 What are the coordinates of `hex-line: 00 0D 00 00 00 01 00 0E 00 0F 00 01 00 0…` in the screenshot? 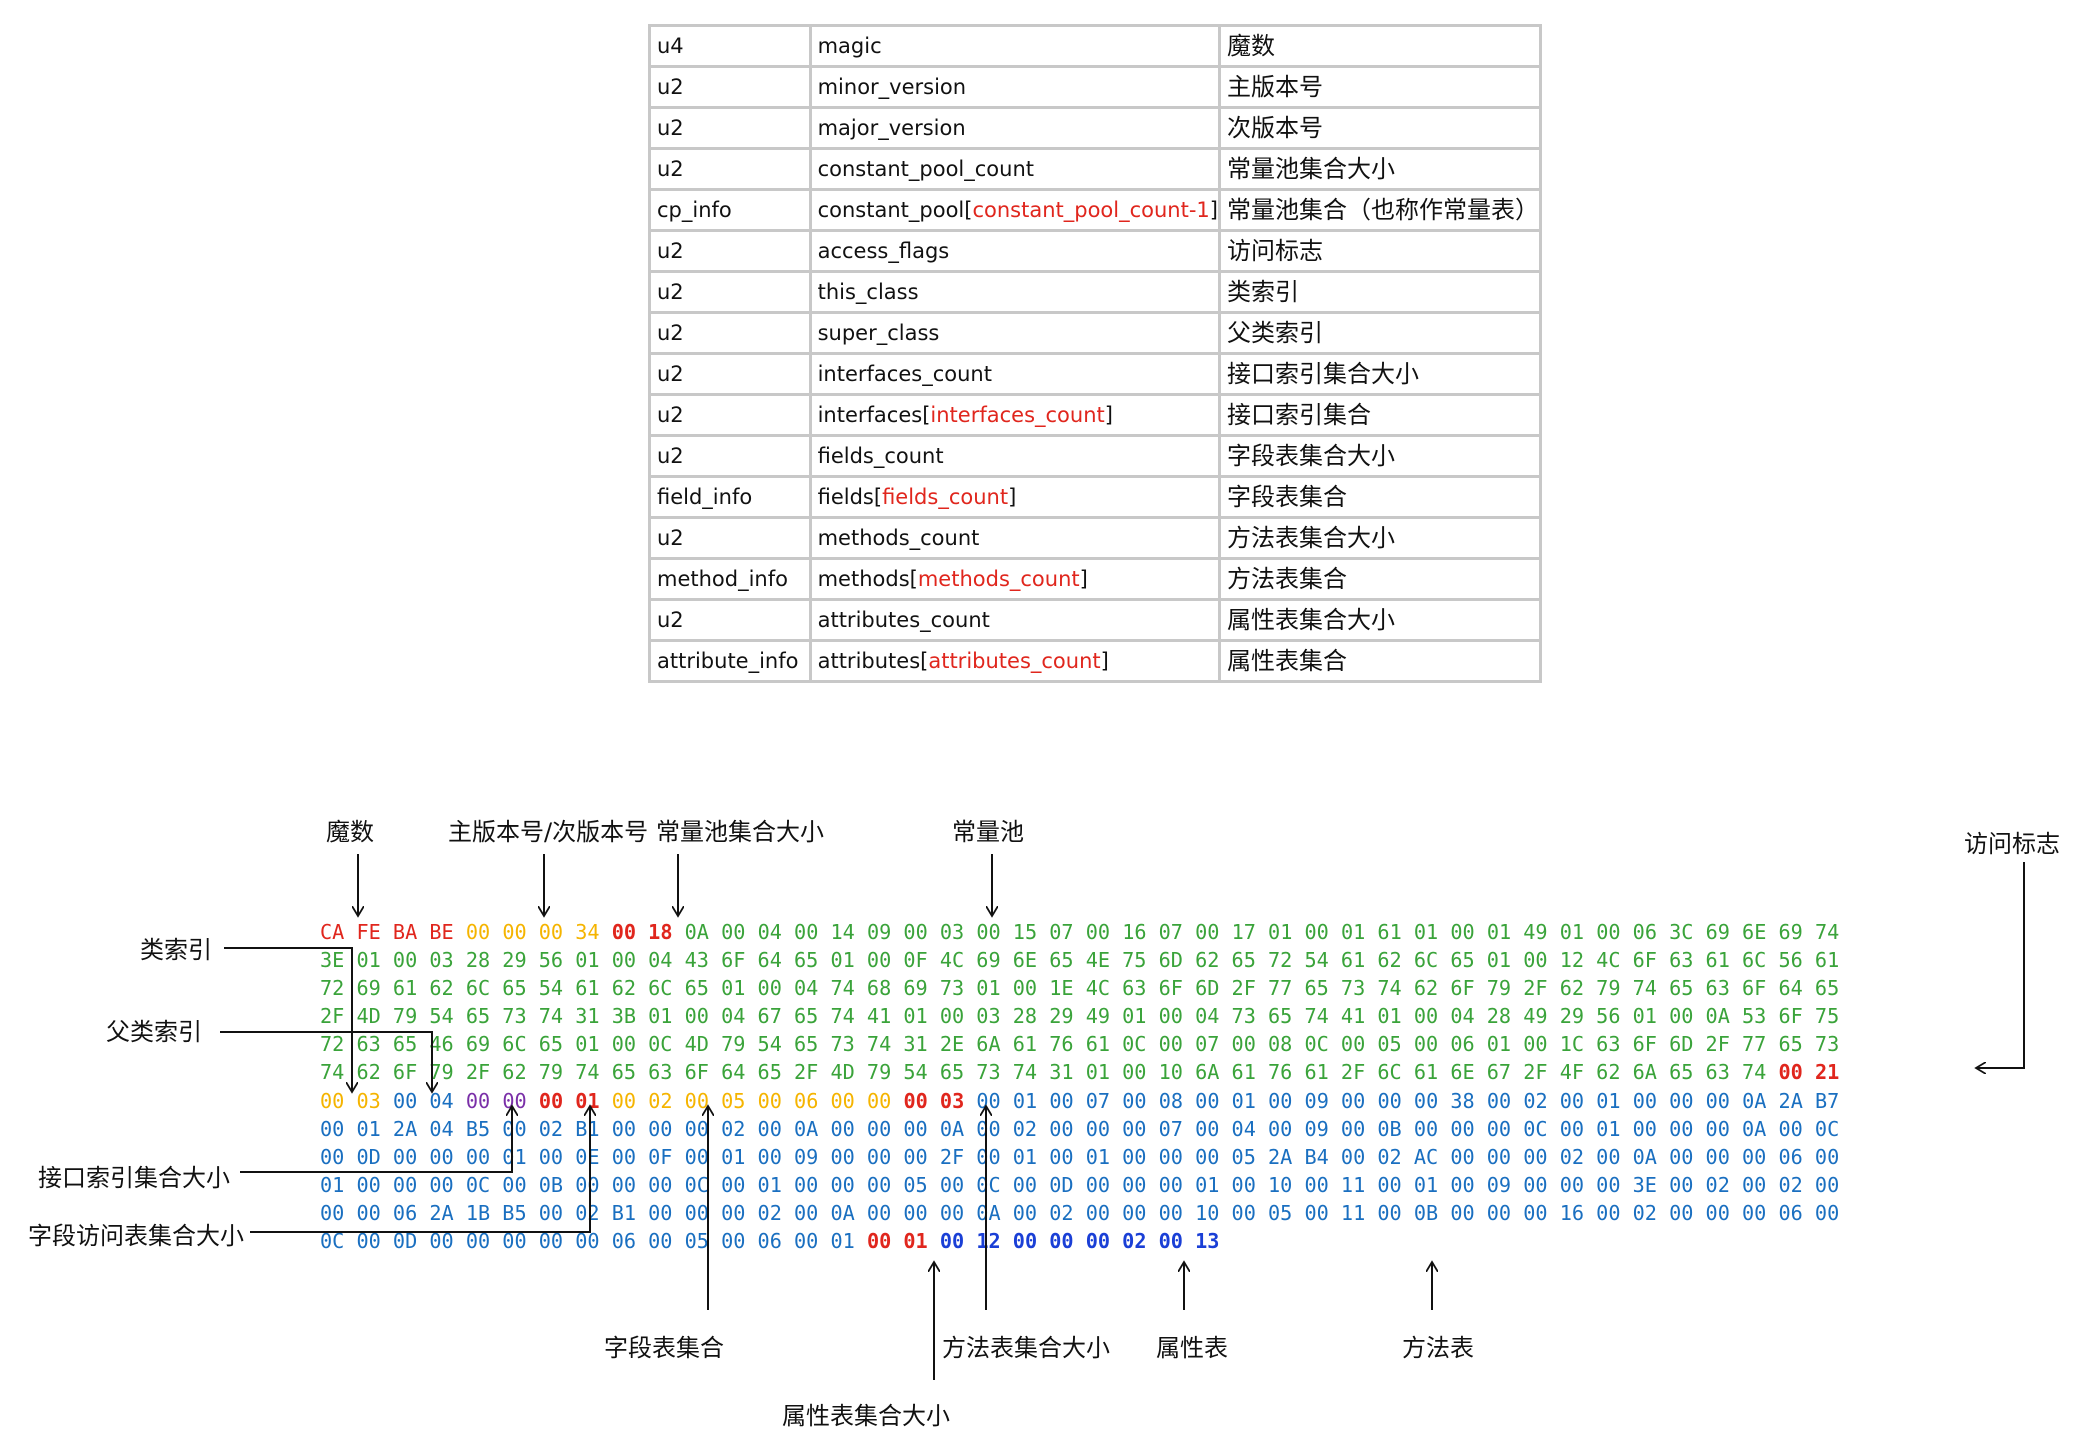 It's located at (1079, 1157).